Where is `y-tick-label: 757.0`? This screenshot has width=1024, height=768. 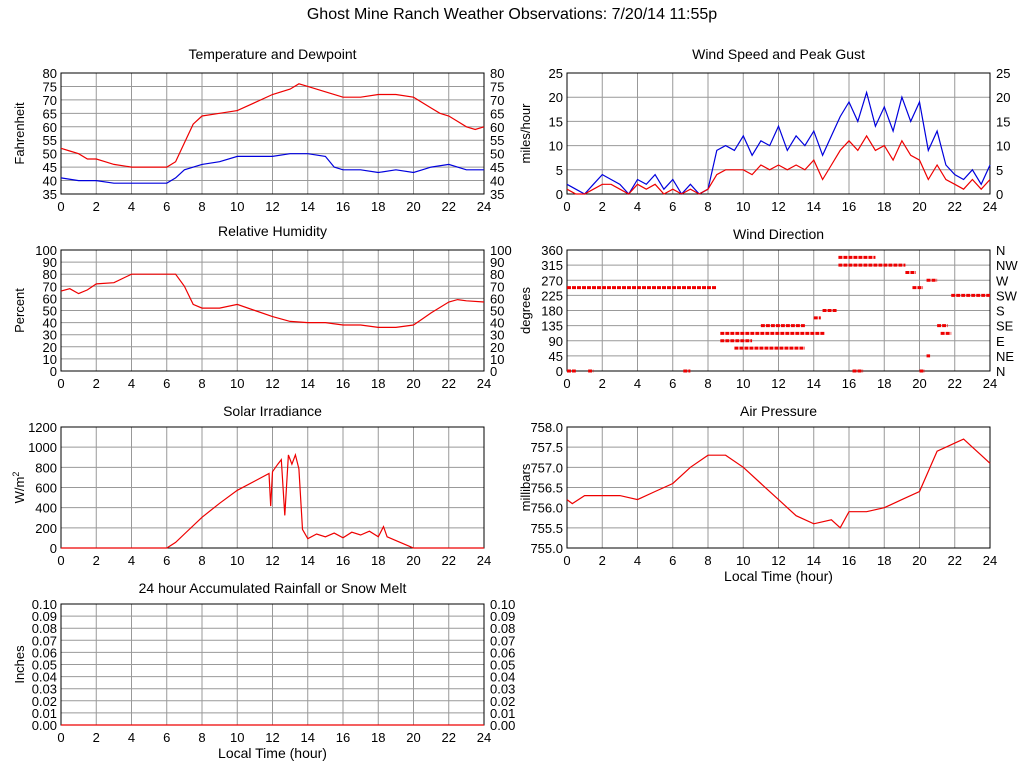
y-tick-label: 757.0 is located at coordinates (546, 467).